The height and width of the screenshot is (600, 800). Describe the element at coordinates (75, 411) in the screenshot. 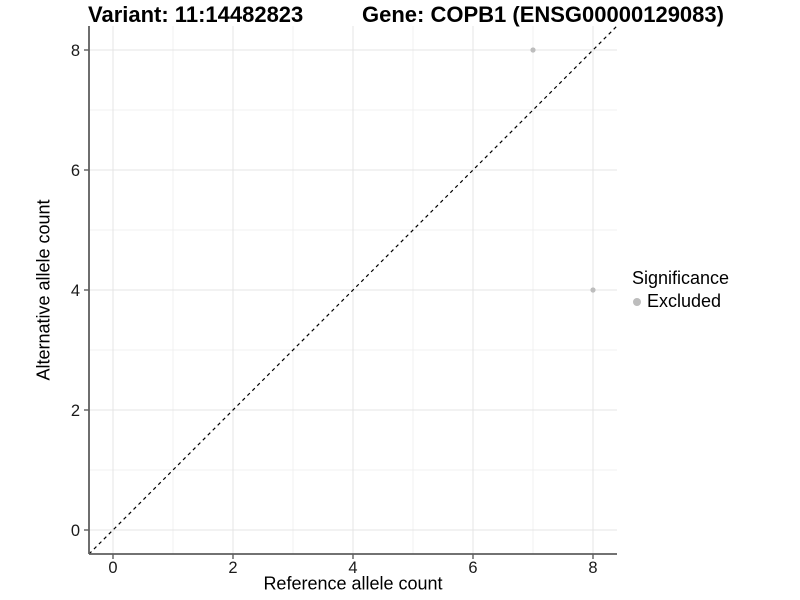

I see `y-tick-label: 2` at that location.